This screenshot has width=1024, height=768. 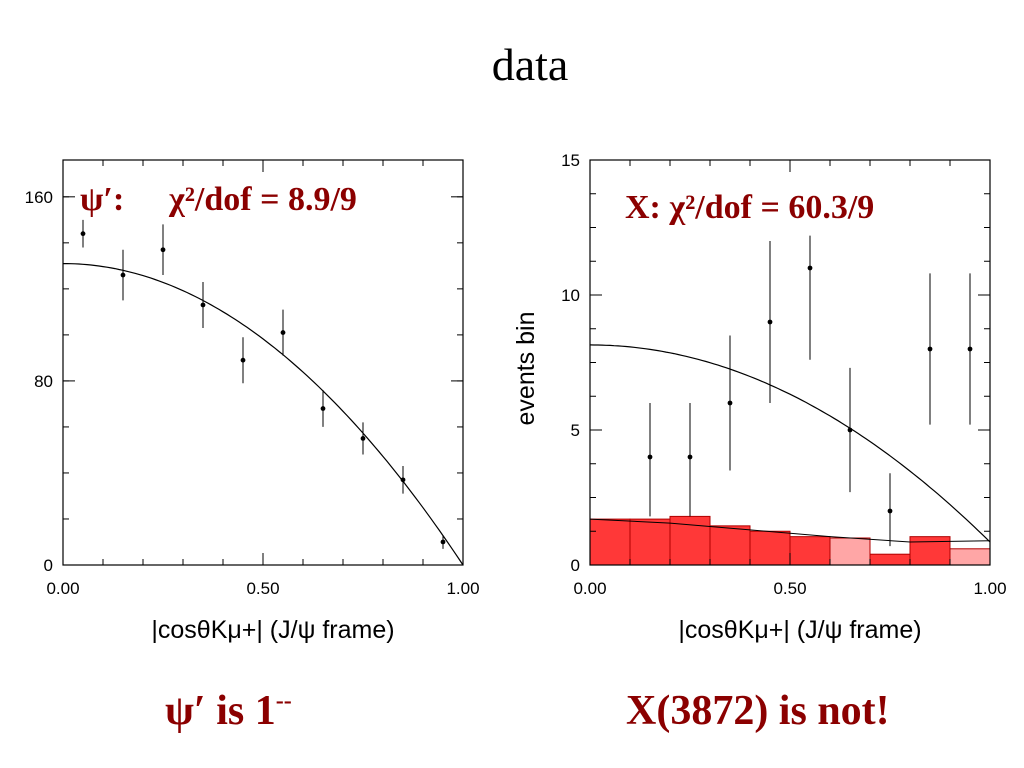 What do you see at coordinates (526, 369) in the screenshot?
I see `y-axis-title: events bin` at bounding box center [526, 369].